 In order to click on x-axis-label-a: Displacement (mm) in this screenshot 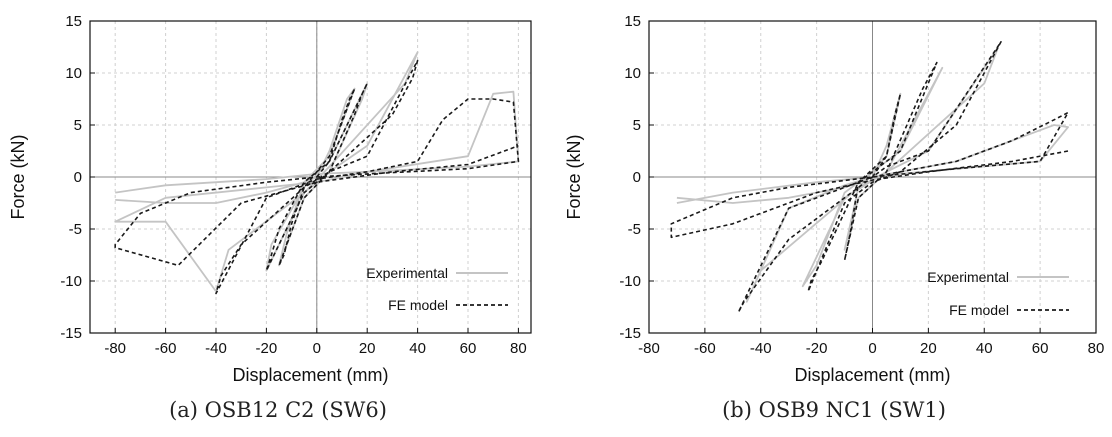, I will do `click(310, 375)`.